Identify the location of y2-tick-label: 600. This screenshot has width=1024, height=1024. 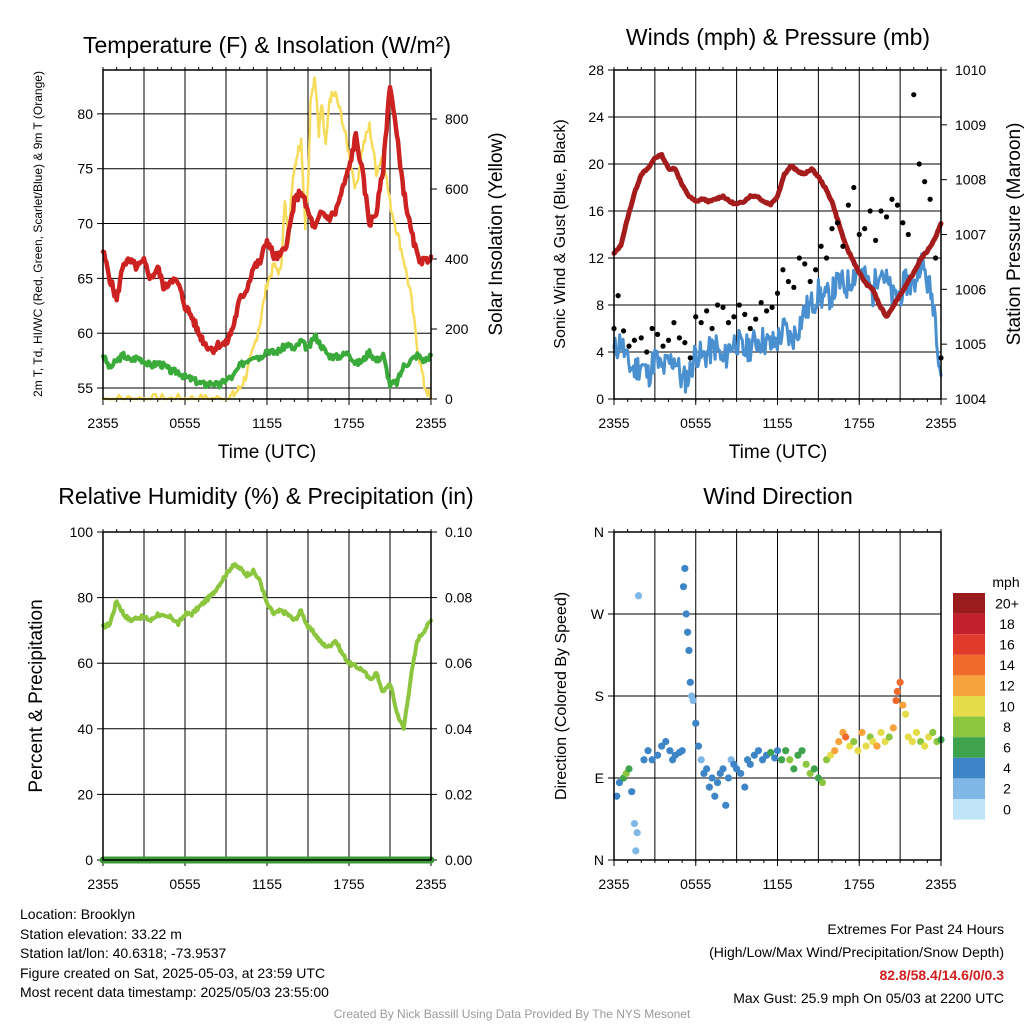
(457, 189).